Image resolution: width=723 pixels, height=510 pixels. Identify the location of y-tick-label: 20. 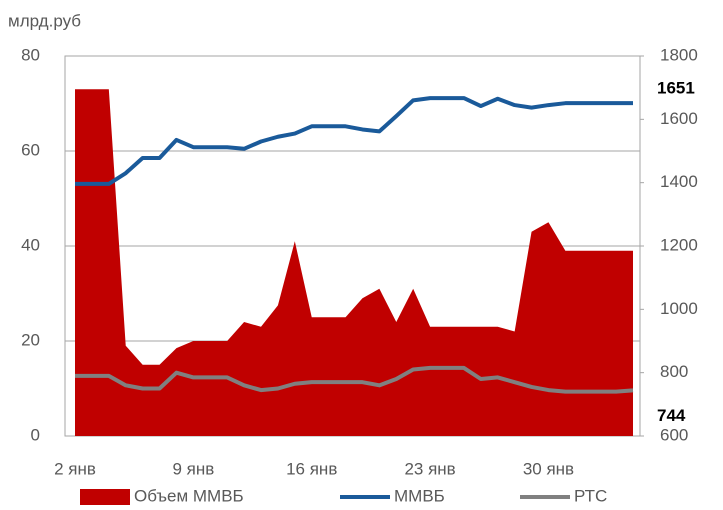
(30, 339).